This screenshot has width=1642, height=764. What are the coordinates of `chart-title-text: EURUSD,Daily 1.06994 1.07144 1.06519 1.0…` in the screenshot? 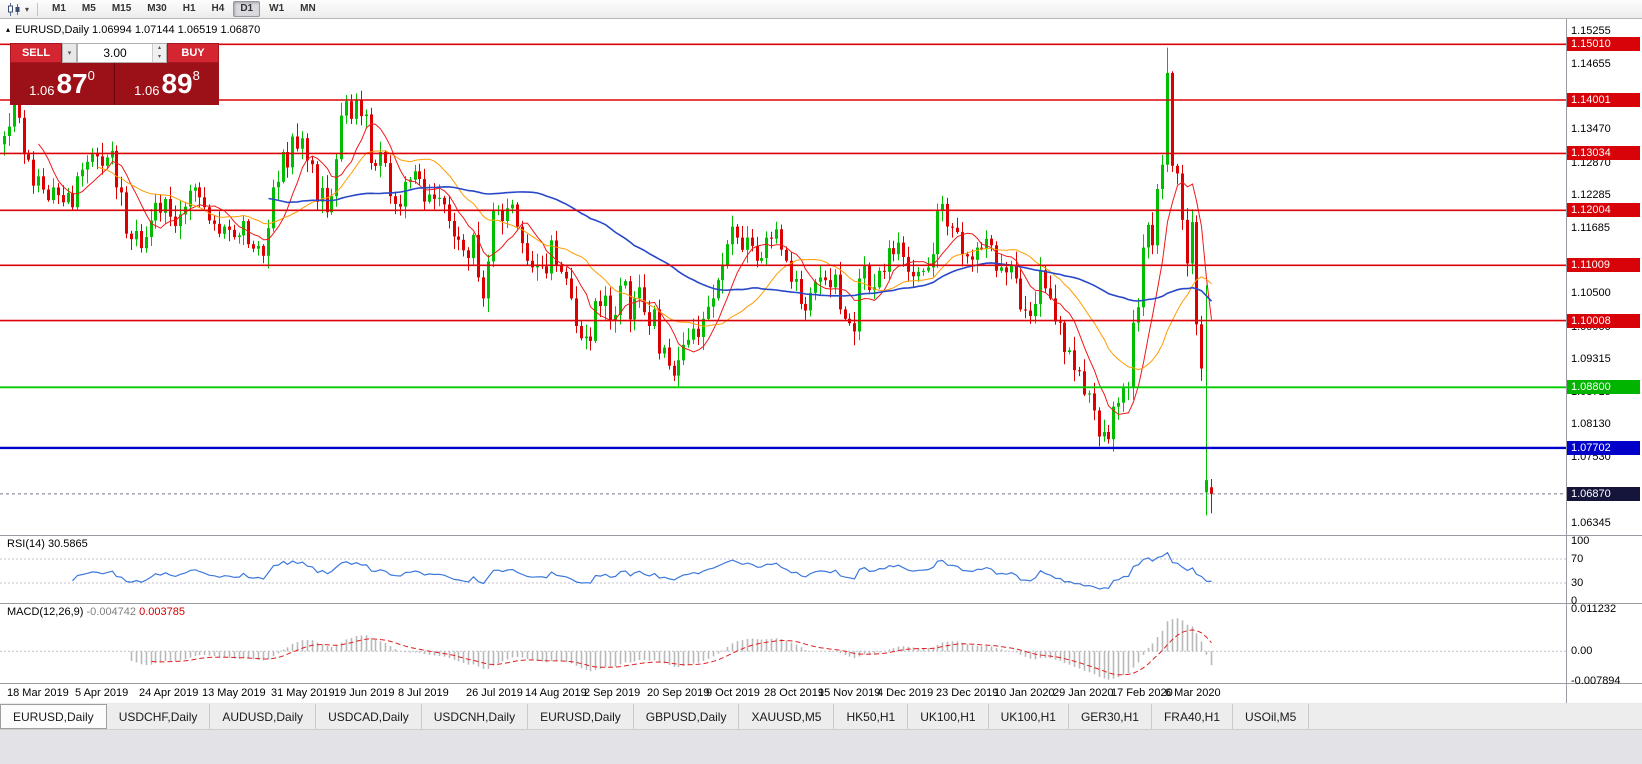 It's located at (138, 30).